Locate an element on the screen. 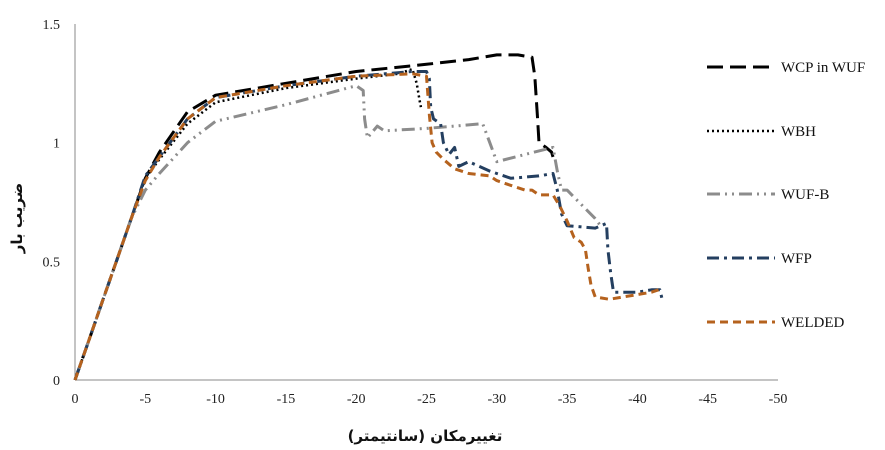  x-tick-label: -25 is located at coordinates (426, 399).